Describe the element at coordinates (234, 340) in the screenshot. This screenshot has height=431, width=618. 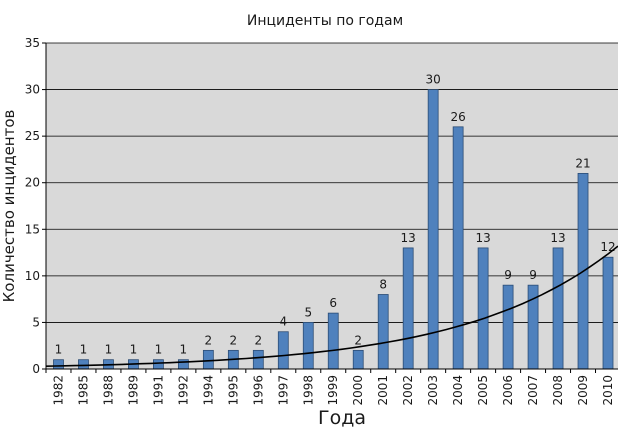
I see `data-label-1995: 2` at that location.